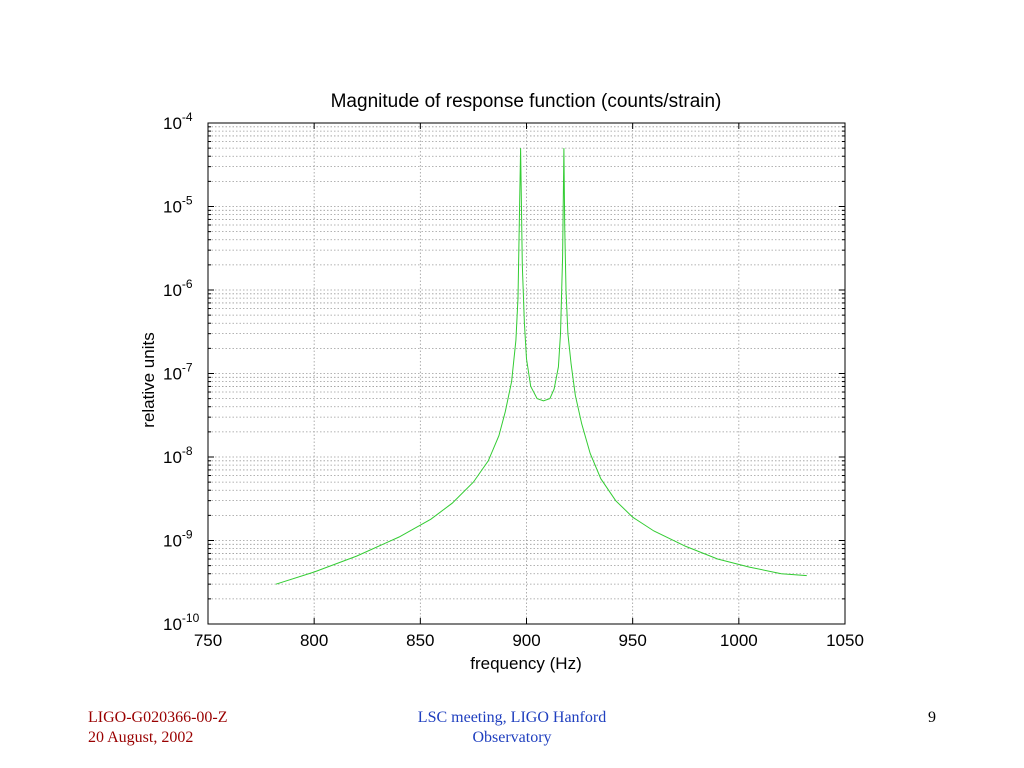 The height and width of the screenshot is (768, 1024). What do you see at coordinates (158, 728) in the screenshot?
I see `footer-left: LIGO-G020366-00-Z 20 August, 2002` at bounding box center [158, 728].